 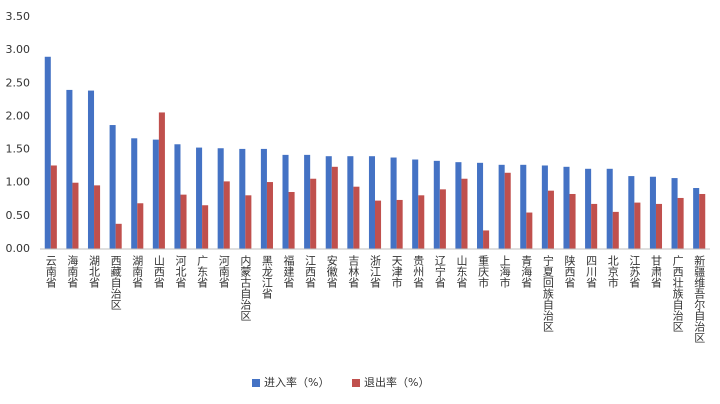 I want to click on x-tick-label: 福建省, so click(x=288, y=271).